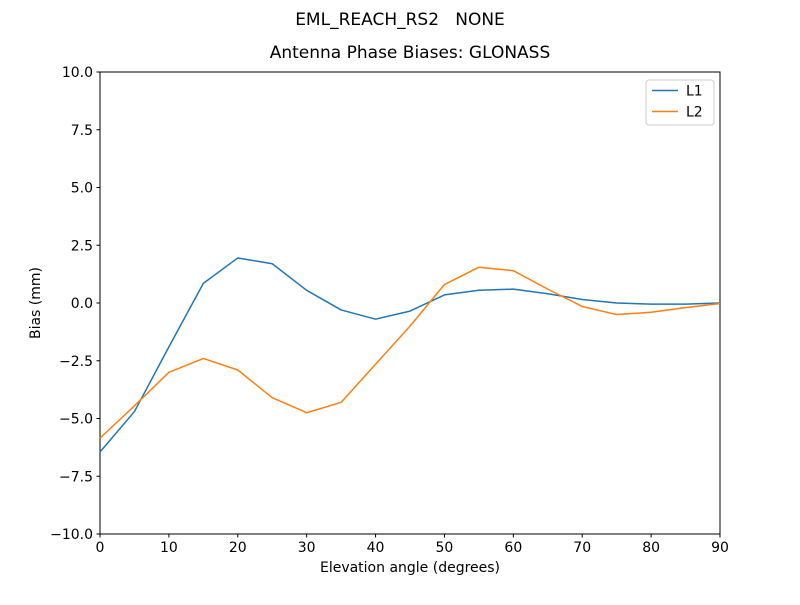  Describe the element at coordinates (76, 420) in the screenshot. I see `y-tick-label: −5.0` at that location.